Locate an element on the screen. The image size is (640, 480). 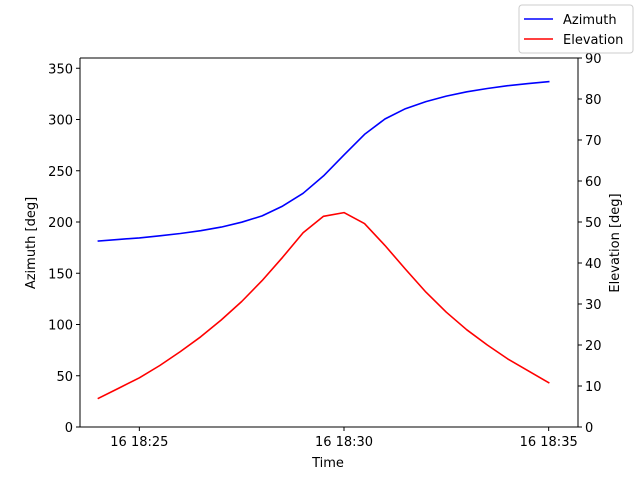
y-tick-label-right: 40 is located at coordinates (593, 264).